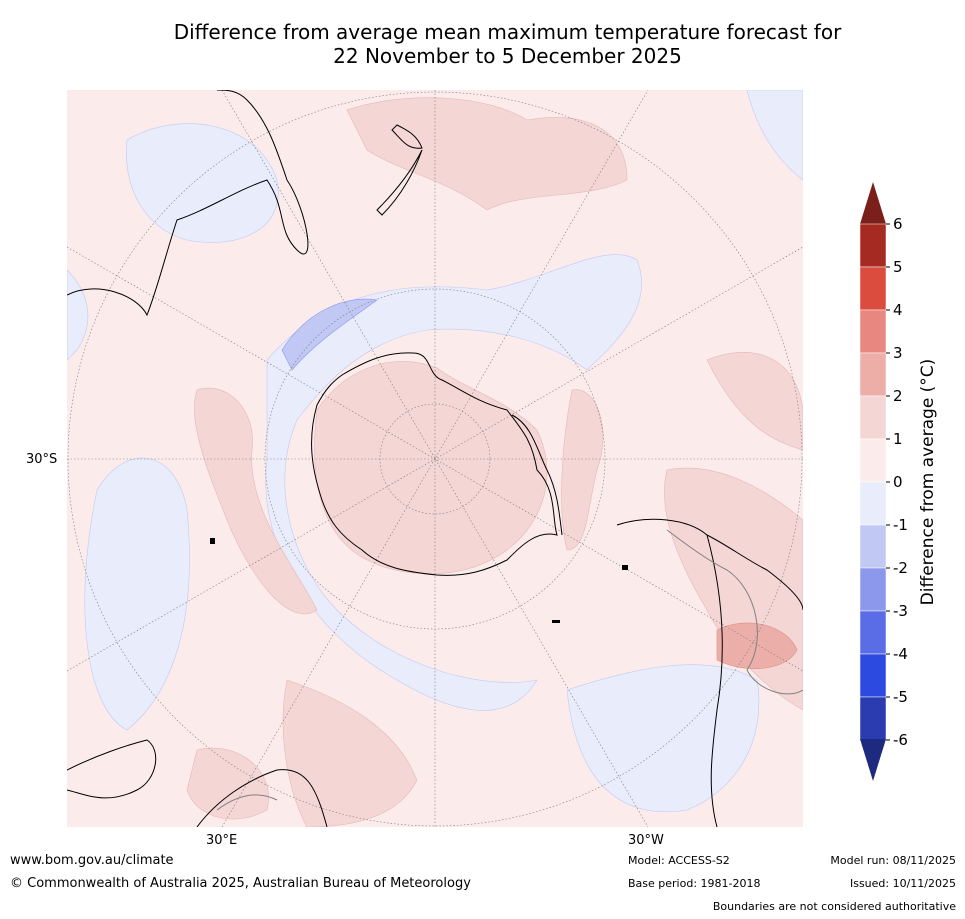 The height and width of the screenshot is (919, 965). What do you see at coordinates (757, 646) in the screenshot?
I see `warm-anomaly-strong` at bounding box center [757, 646].